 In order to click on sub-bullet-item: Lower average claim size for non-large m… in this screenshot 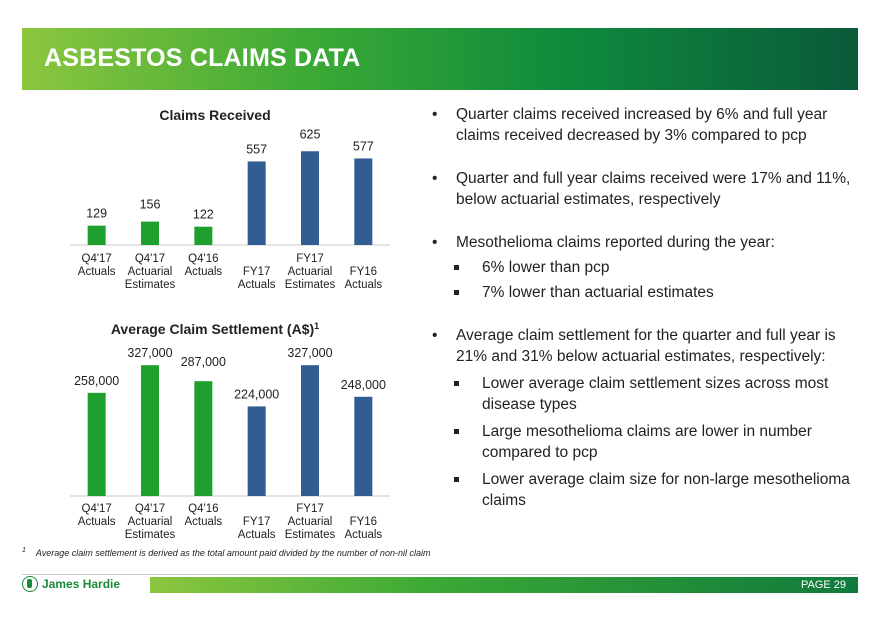, I will do `click(642, 490)`.